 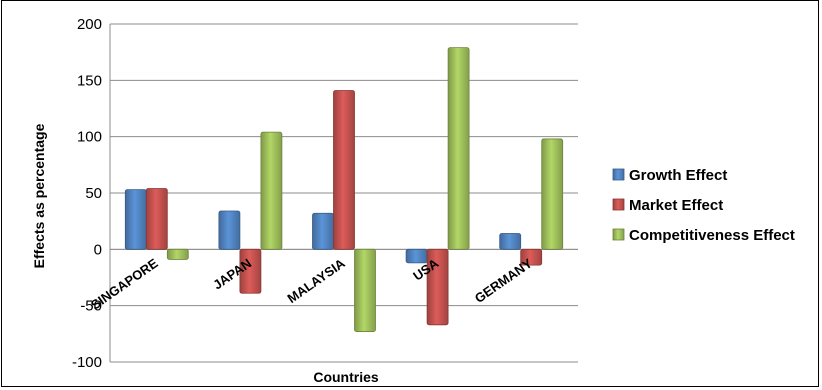 What do you see at coordinates (346, 377) in the screenshot?
I see `x-axis-title: Countries` at bounding box center [346, 377].